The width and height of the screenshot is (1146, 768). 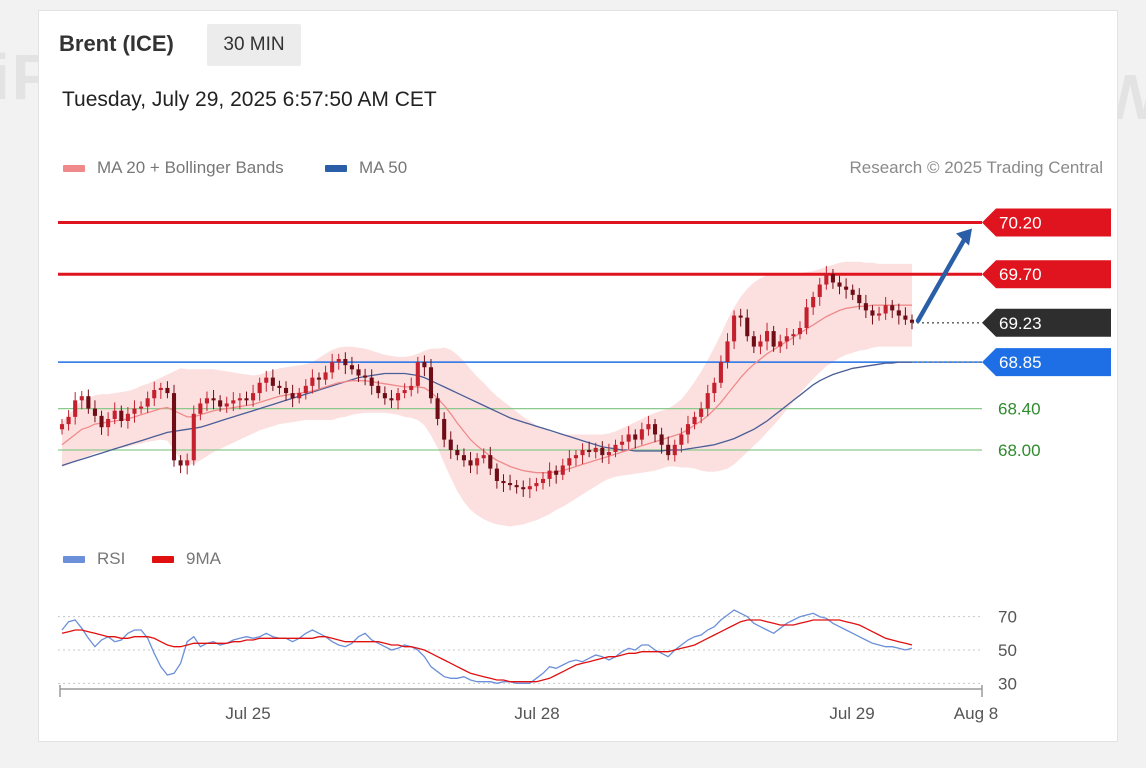 I want to click on instrument-title: Brent (ICE), so click(x=116, y=43).